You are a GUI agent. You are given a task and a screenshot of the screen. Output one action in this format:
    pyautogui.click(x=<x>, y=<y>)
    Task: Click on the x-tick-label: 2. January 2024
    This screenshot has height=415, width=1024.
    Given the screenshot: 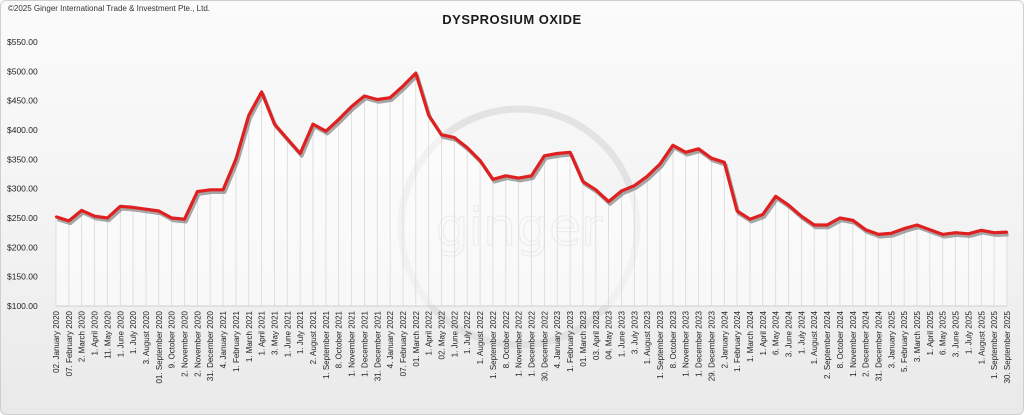 What is the action you would take?
    pyautogui.click(x=724, y=339)
    